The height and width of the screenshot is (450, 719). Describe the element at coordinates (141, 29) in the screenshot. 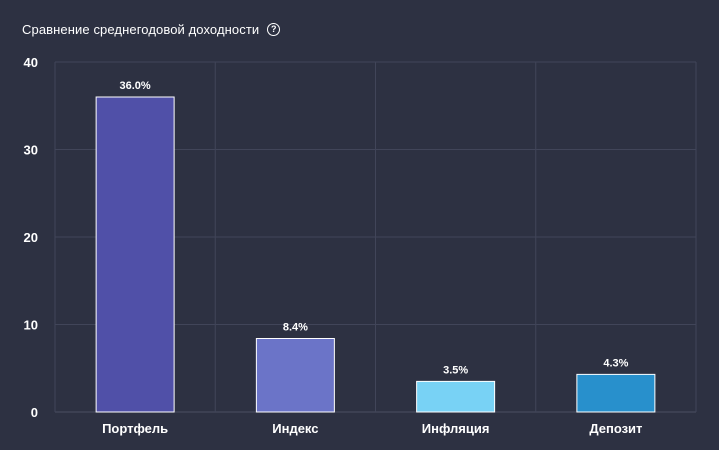

I see `chart-title: Сравнение среднегодовой доходности` at that location.